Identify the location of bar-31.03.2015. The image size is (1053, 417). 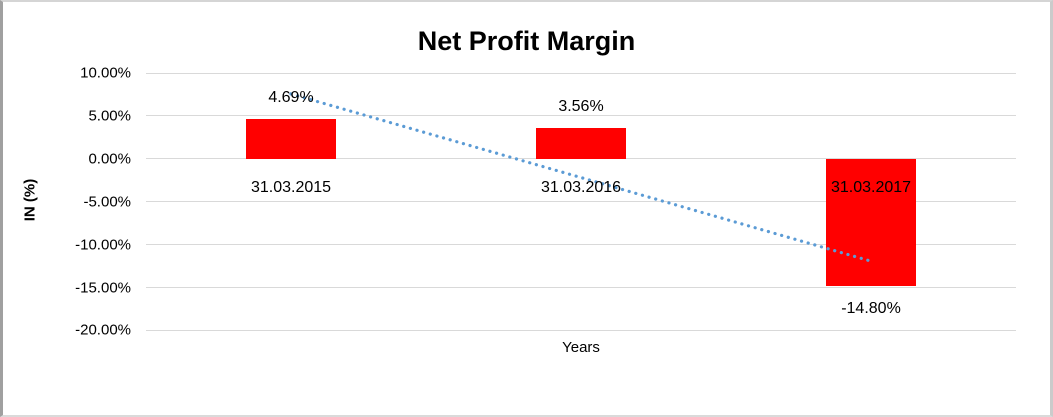
(291, 138).